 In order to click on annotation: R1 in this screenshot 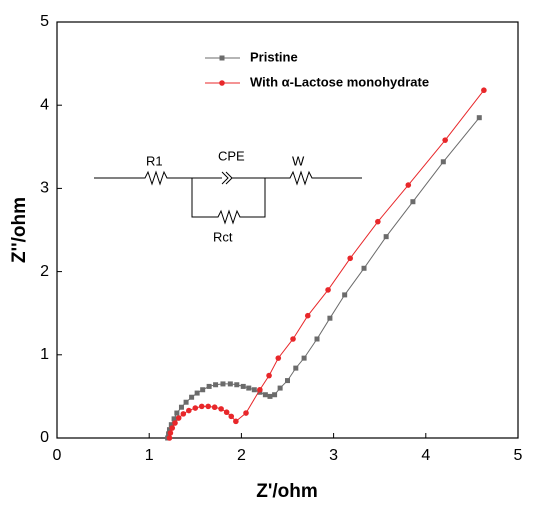, I will do `click(154, 160)`.